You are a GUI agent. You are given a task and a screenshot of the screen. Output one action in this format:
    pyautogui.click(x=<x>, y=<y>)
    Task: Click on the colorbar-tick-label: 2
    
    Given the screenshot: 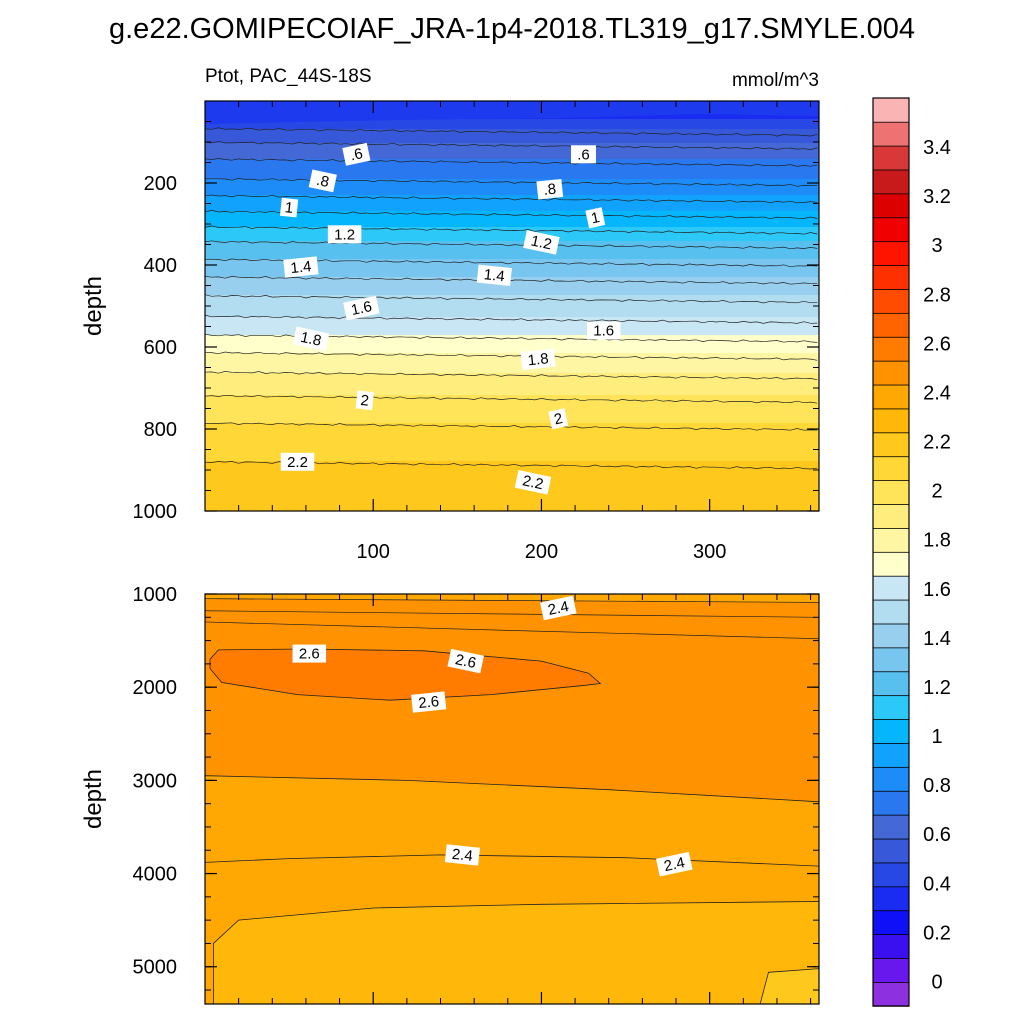 What is the action you would take?
    pyautogui.click(x=936, y=492)
    